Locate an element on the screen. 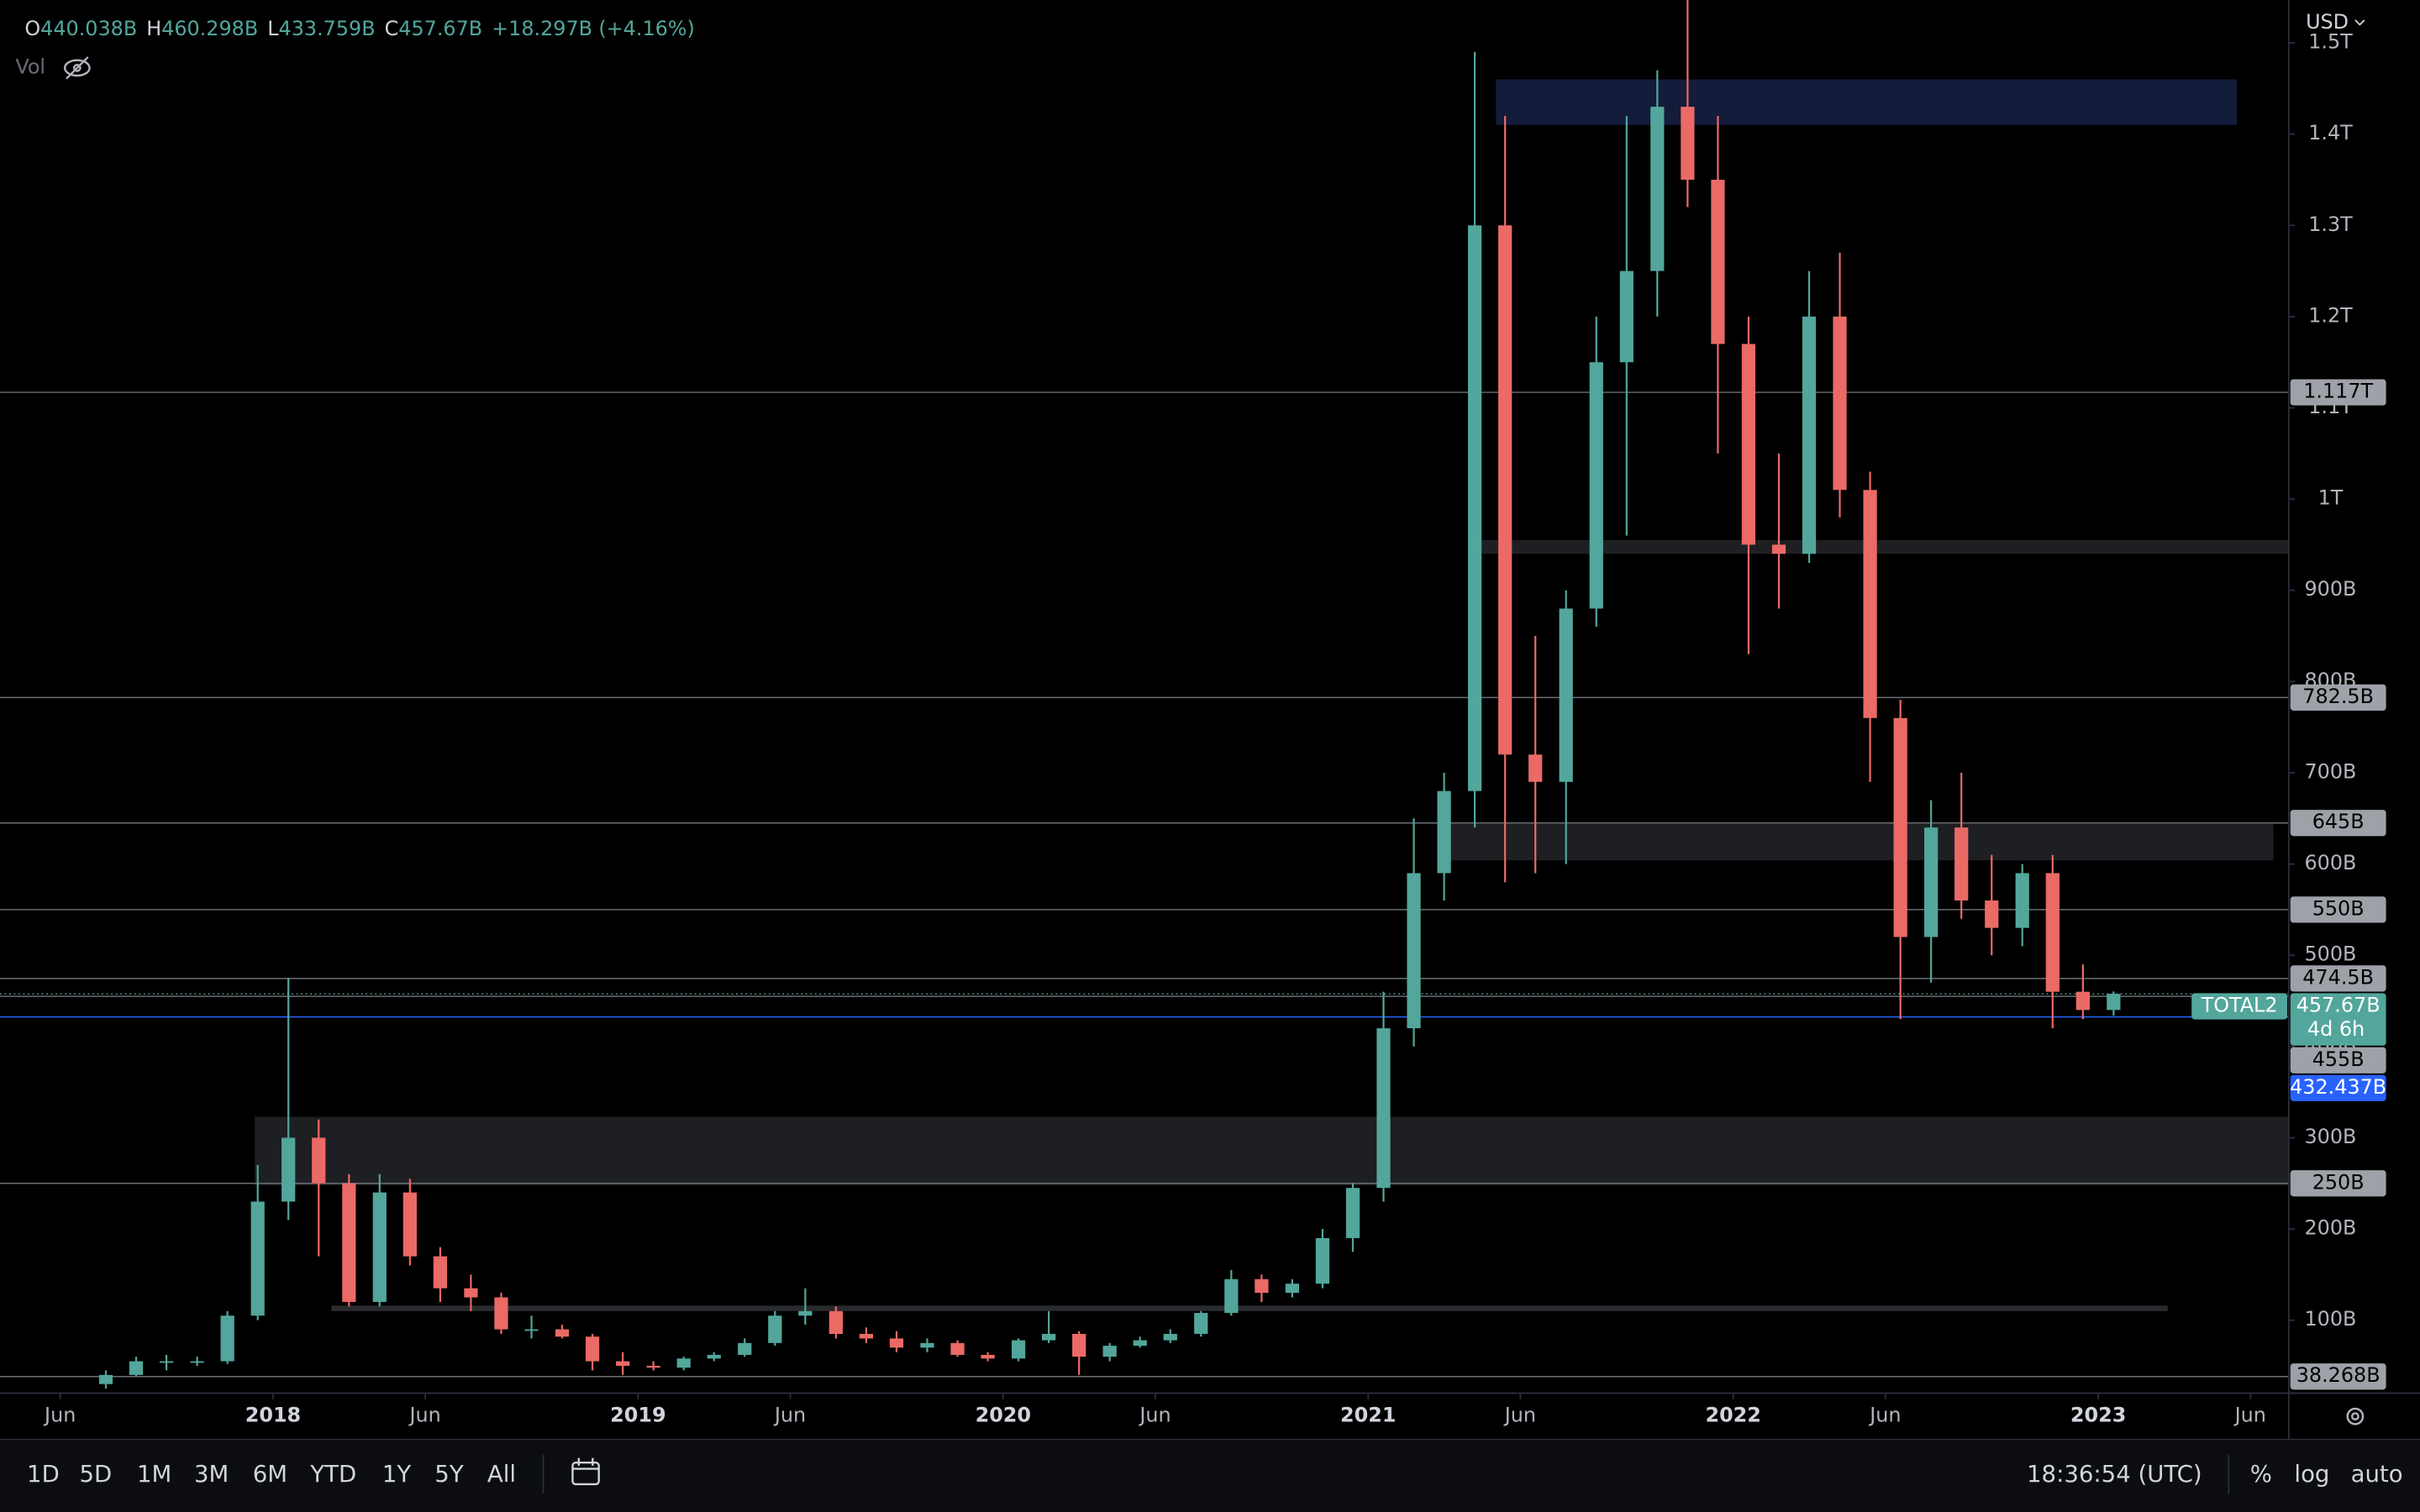 Image resolution: width=2420 pixels, height=1512 pixels. y-tick-label: 1.4T is located at coordinates (2330, 132).